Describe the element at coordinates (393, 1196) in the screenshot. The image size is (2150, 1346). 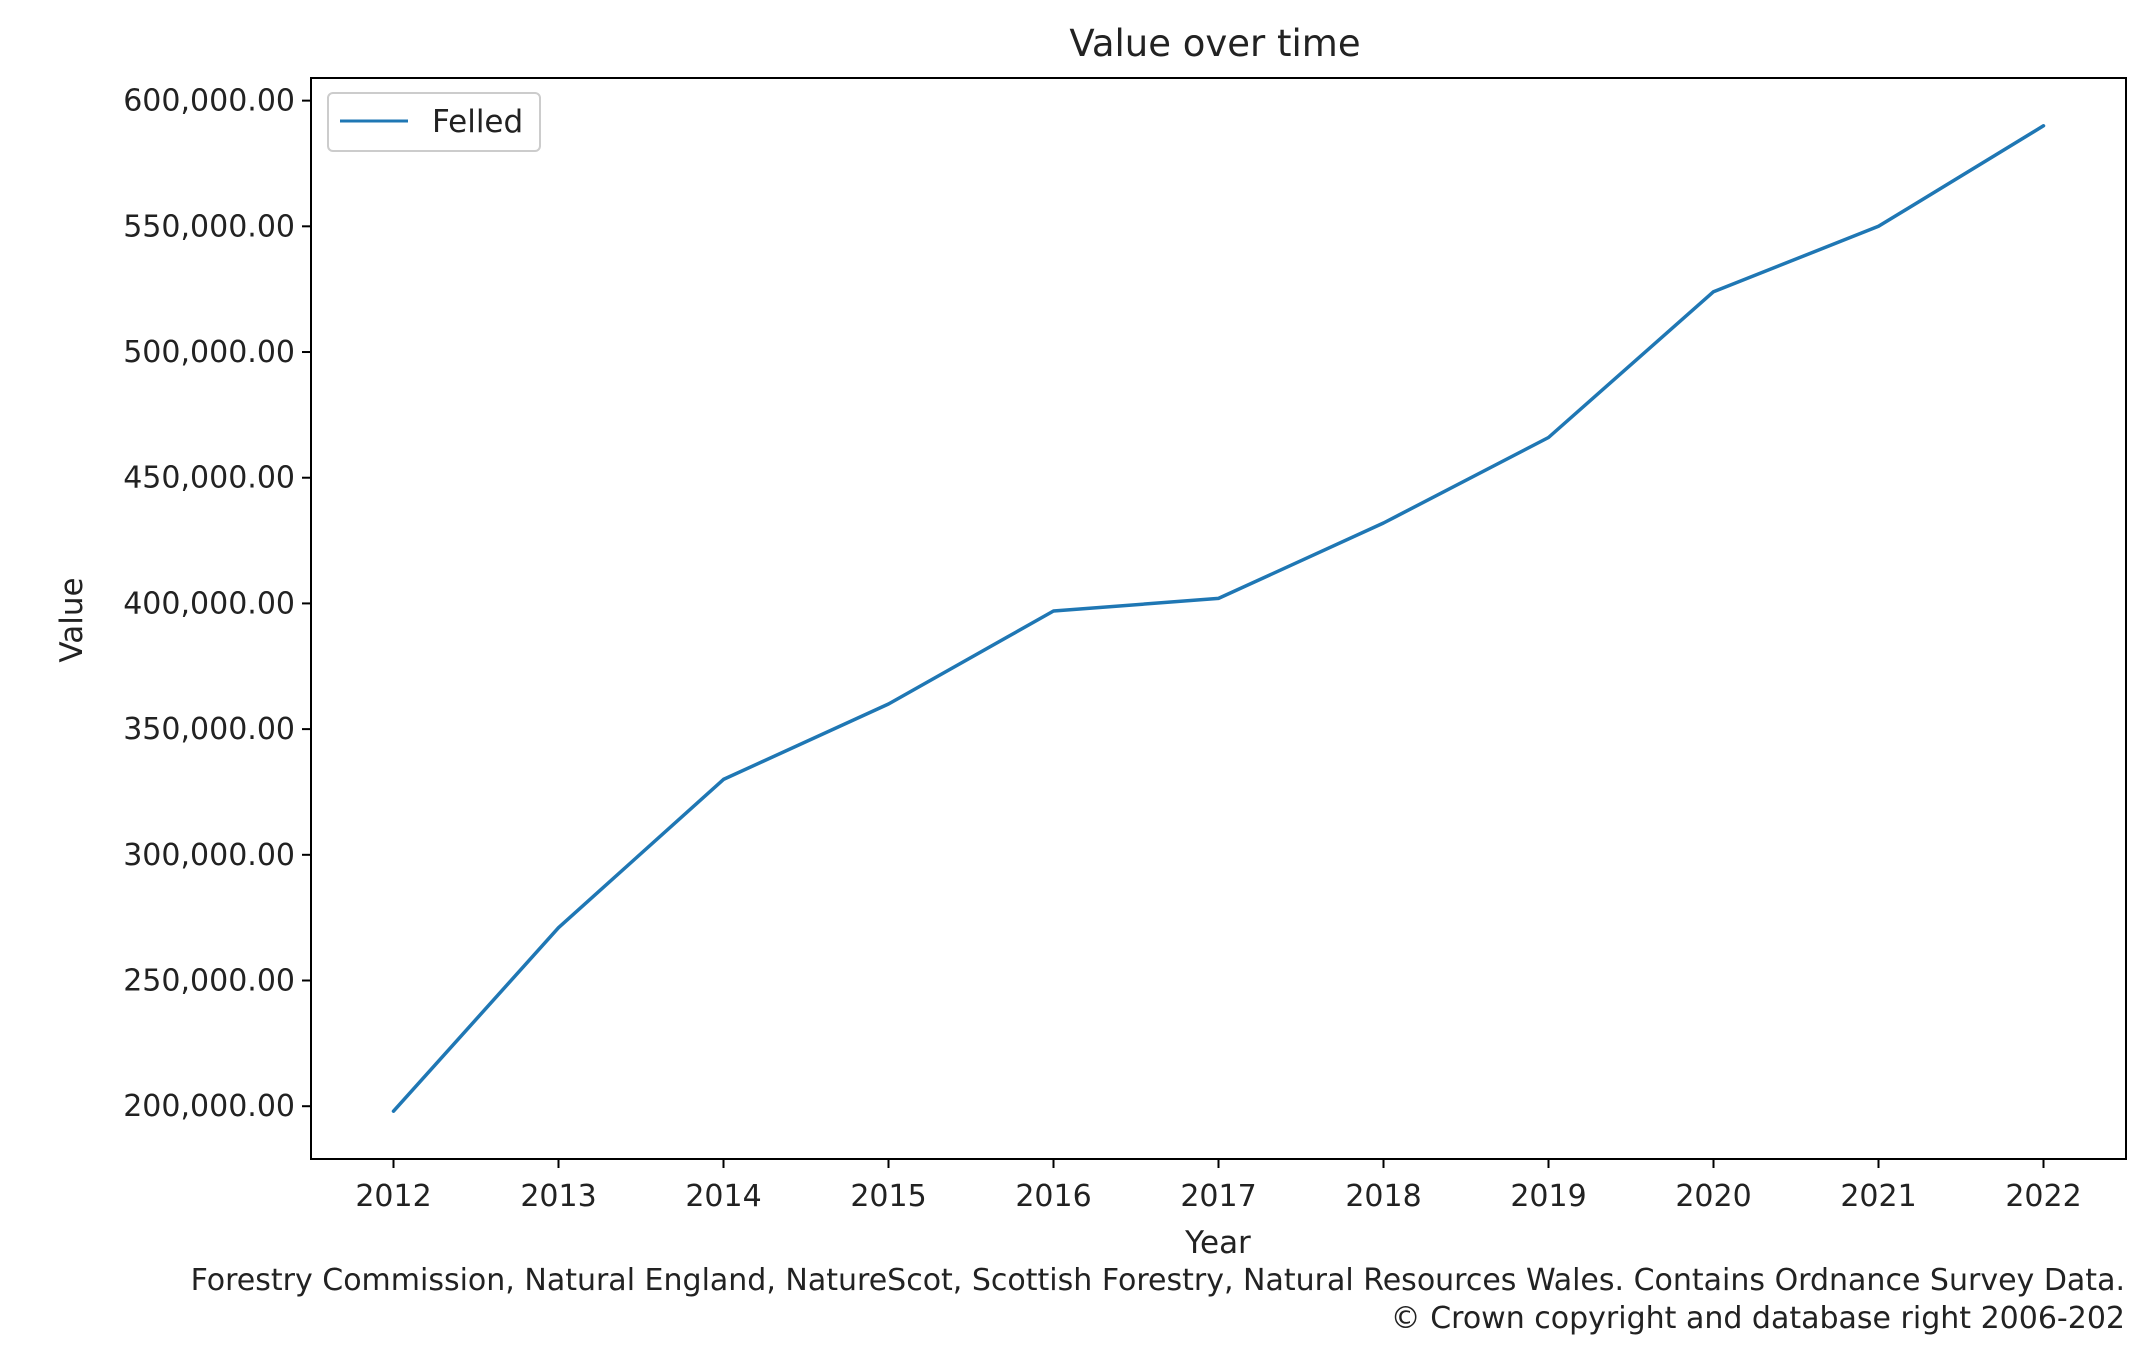
I see `x-tick-label: 2012` at that location.